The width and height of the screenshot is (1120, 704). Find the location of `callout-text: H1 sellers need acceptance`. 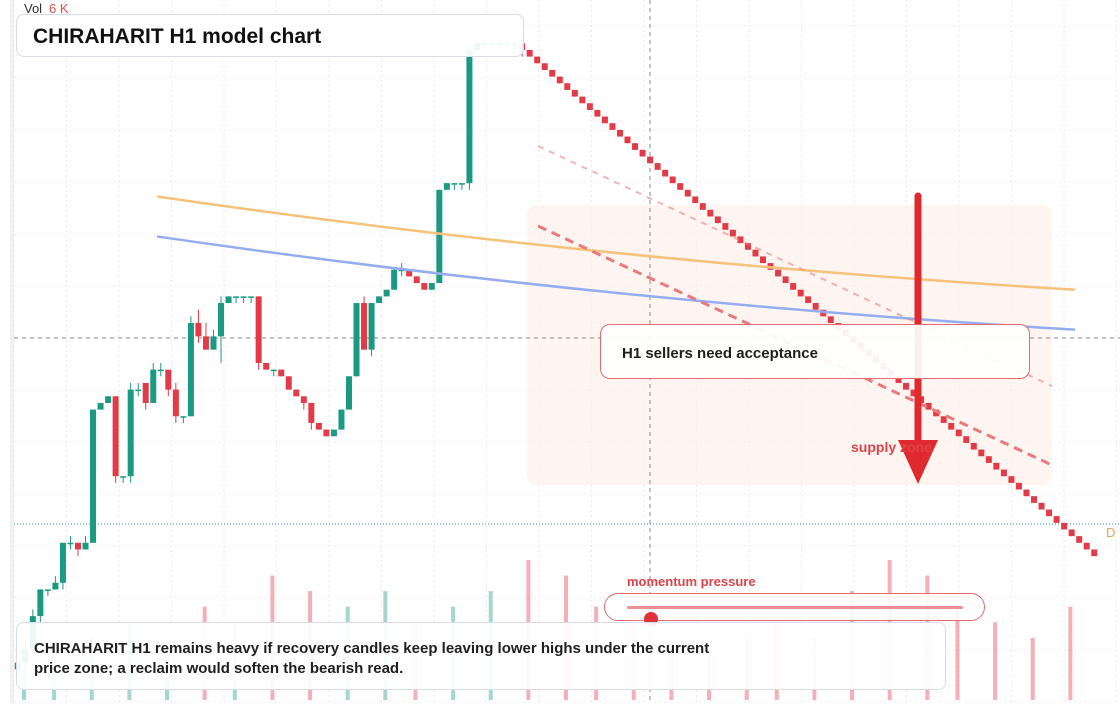

callout-text: H1 sellers need acceptance is located at coordinates (720, 353).